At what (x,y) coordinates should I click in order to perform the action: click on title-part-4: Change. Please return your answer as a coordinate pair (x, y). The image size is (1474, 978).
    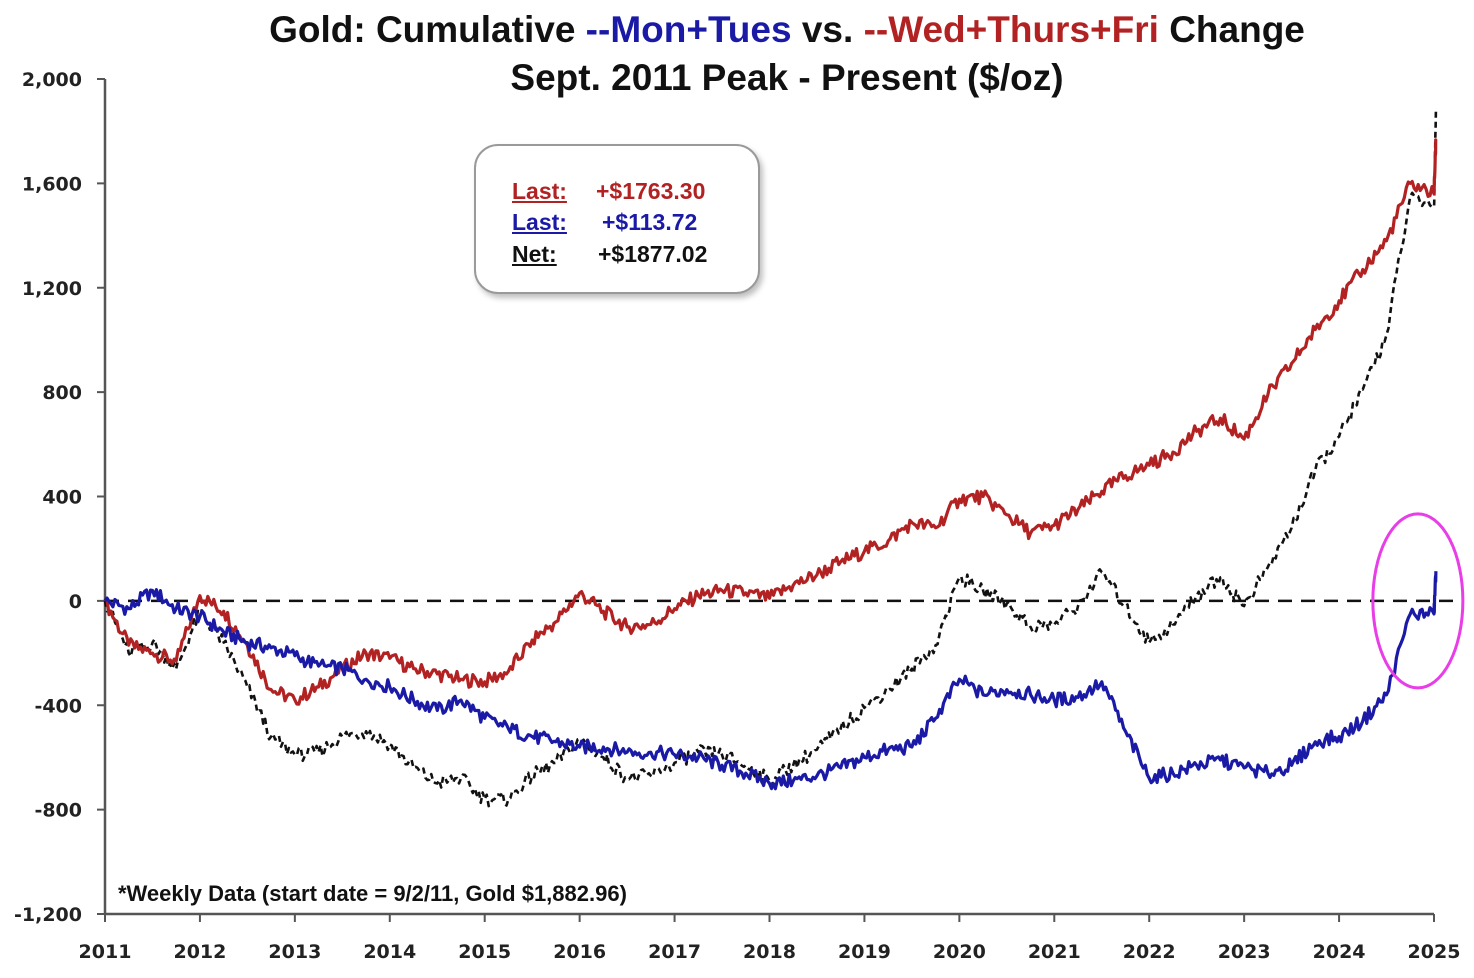
    Looking at the image, I should click on (1232, 29).